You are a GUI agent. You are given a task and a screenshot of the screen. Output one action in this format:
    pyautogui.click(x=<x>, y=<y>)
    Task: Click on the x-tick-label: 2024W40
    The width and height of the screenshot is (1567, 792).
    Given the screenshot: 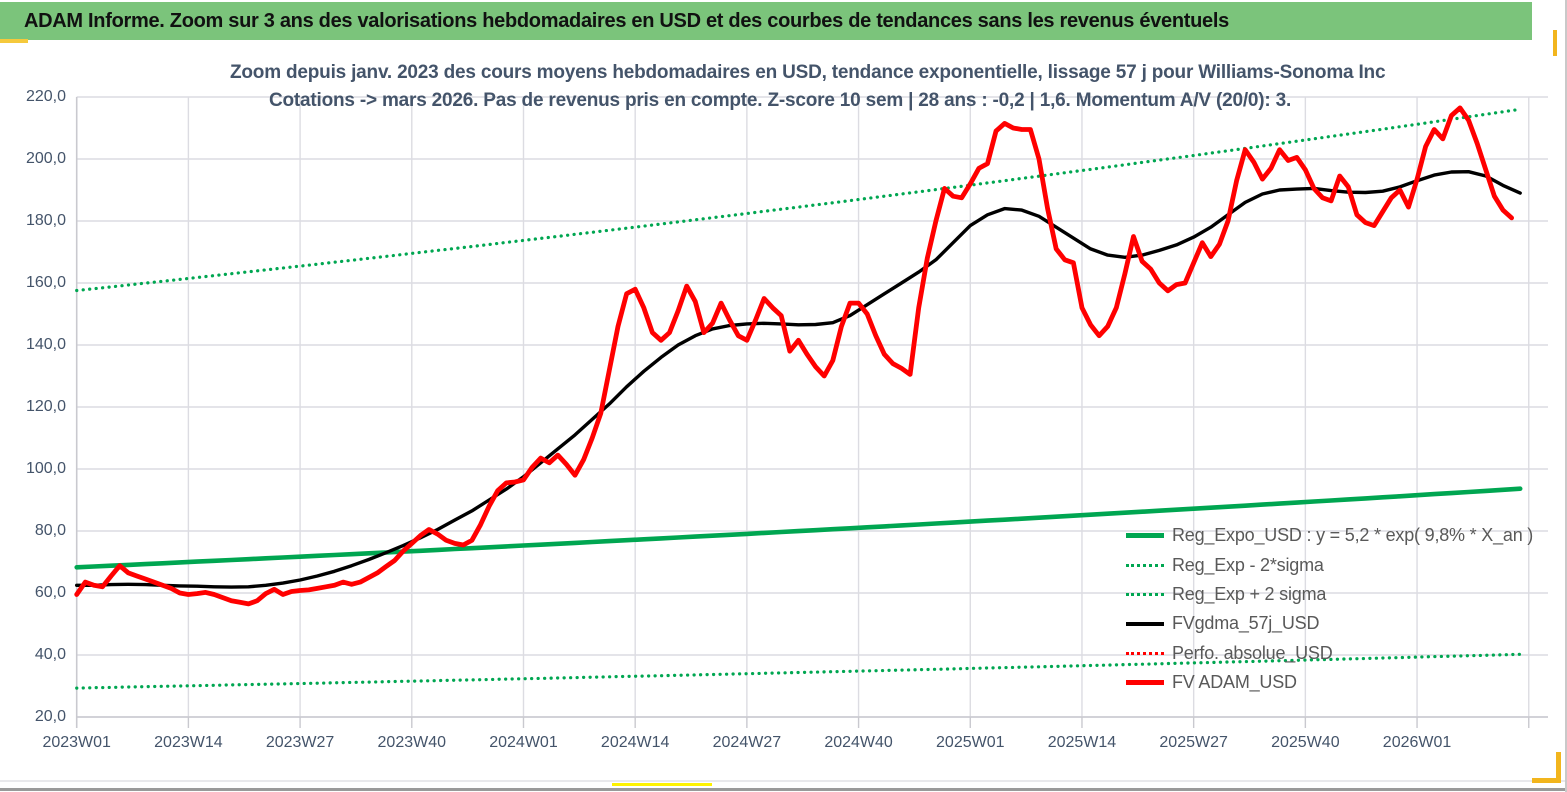 What is the action you would take?
    pyautogui.click(x=858, y=742)
    